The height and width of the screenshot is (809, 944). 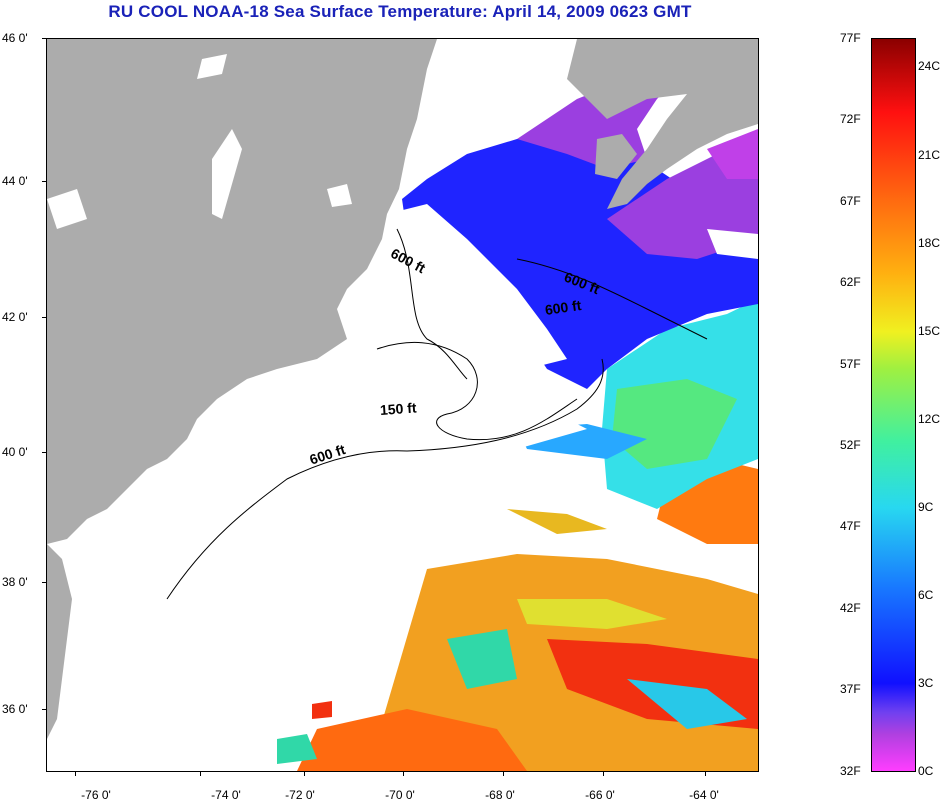 What do you see at coordinates (929, 419) in the screenshot?
I see `colorbar-c-label: 12C` at bounding box center [929, 419].